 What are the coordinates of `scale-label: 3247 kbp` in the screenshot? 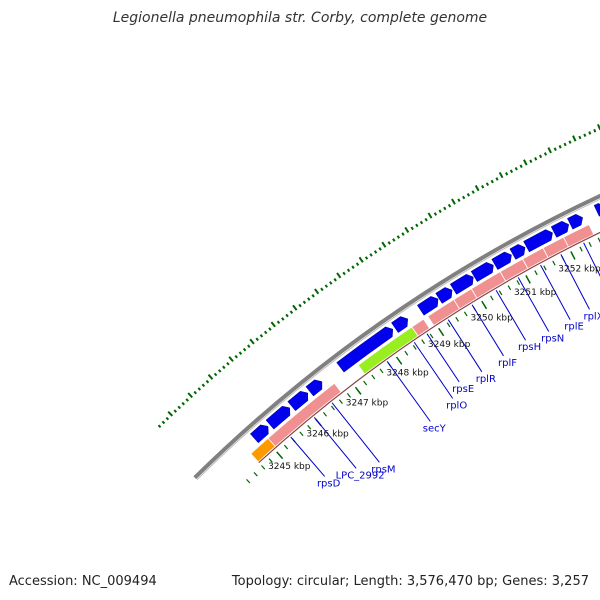 It's located at (367, 403).